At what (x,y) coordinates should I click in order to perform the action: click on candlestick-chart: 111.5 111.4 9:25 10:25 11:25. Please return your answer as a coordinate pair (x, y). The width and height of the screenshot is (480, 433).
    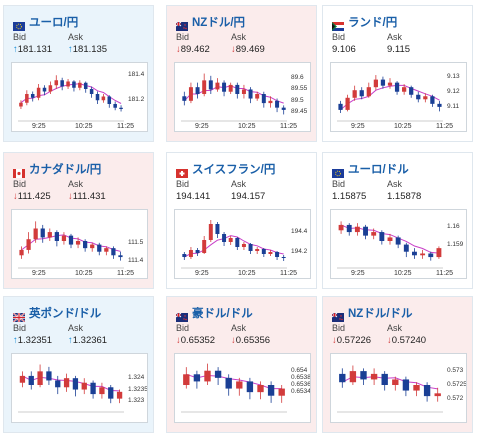
    Looking at the image, I should click on (79, 244).